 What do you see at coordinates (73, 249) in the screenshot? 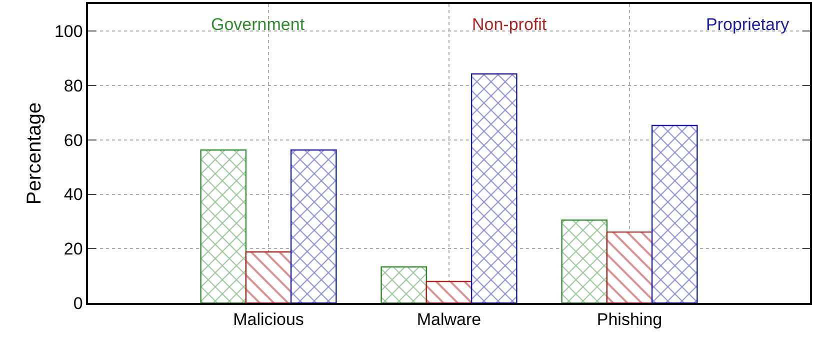
I see `y-tick-label: 20` at bounding box center [73, 249].